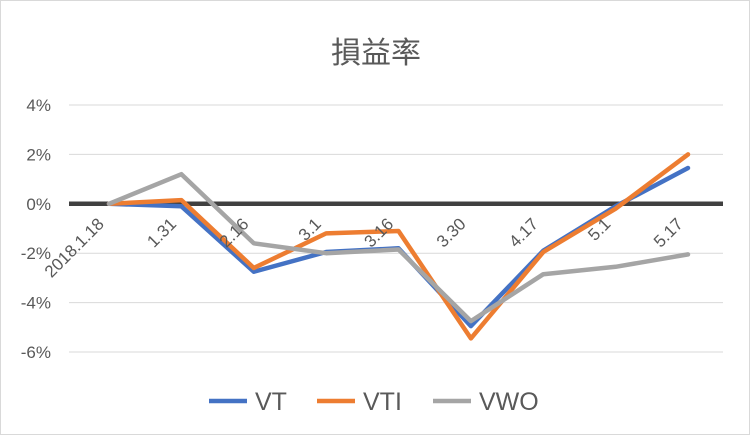 Image resolution: width=750 pixels, height=436 pixels. Describe the element at coordinates (38, 154) in the screenshot. I see `y-tick-label: 2%` at that location.